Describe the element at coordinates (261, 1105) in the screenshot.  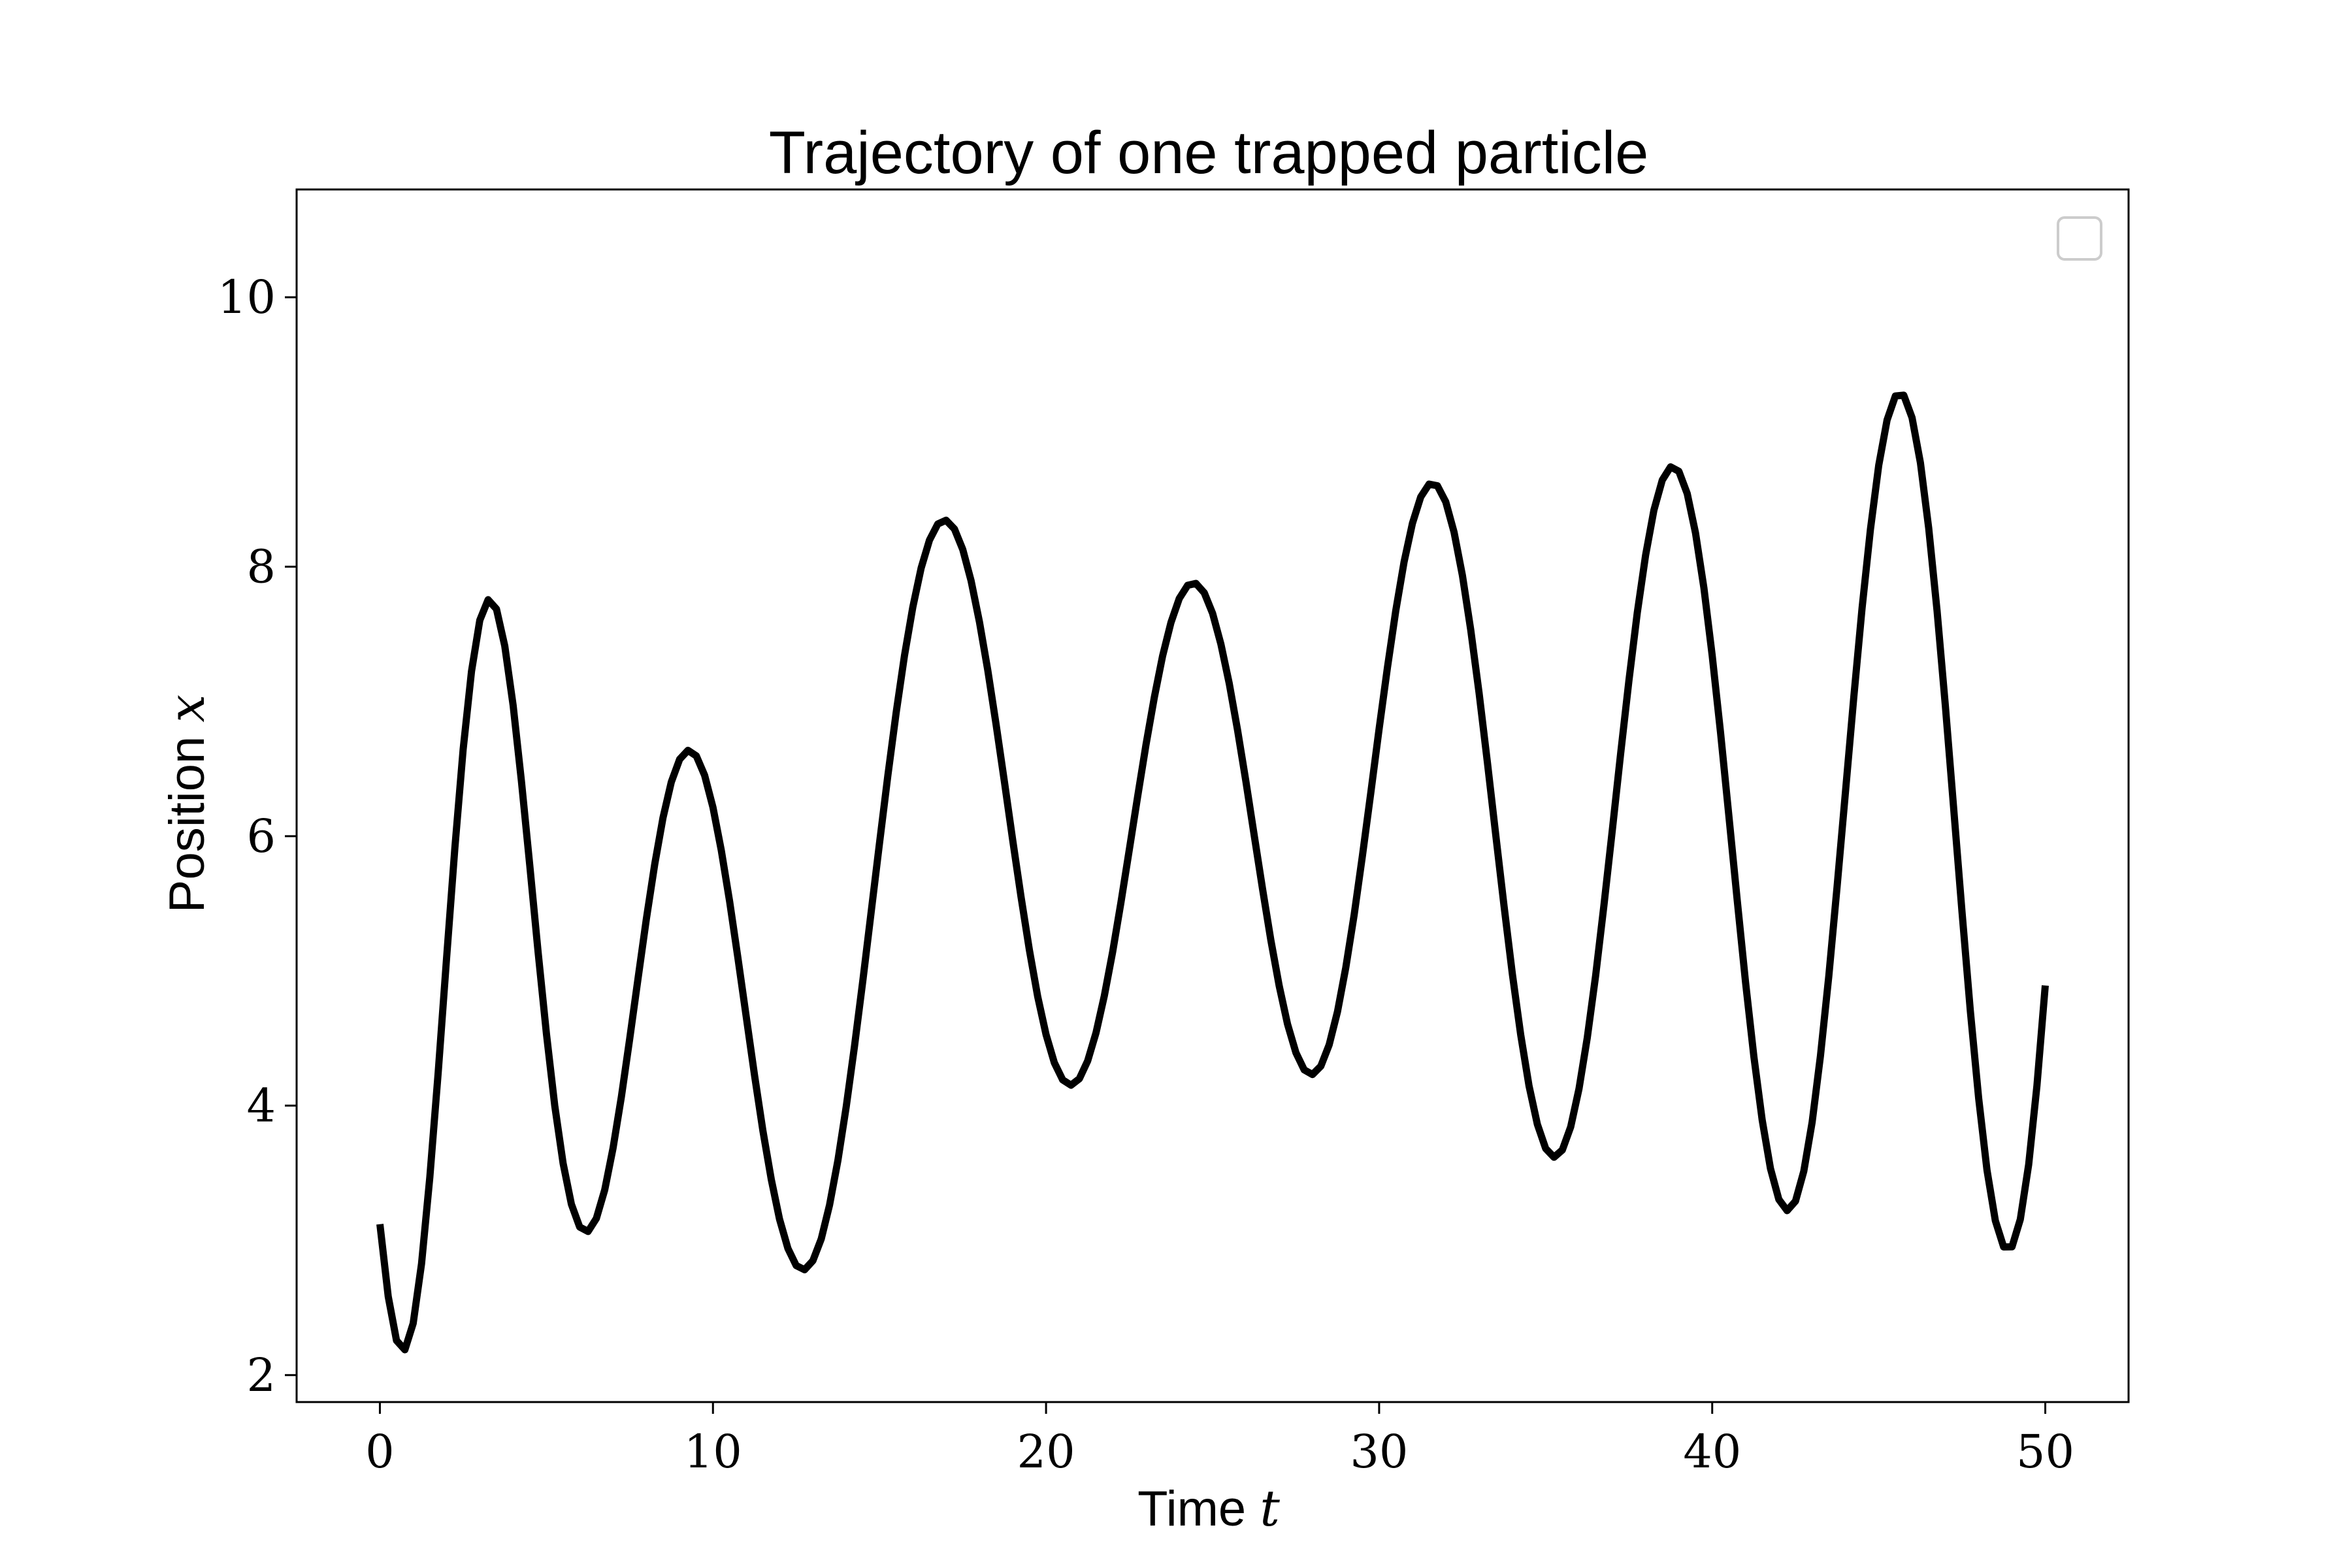
I see `y-tick-label-4: 4` at that location.